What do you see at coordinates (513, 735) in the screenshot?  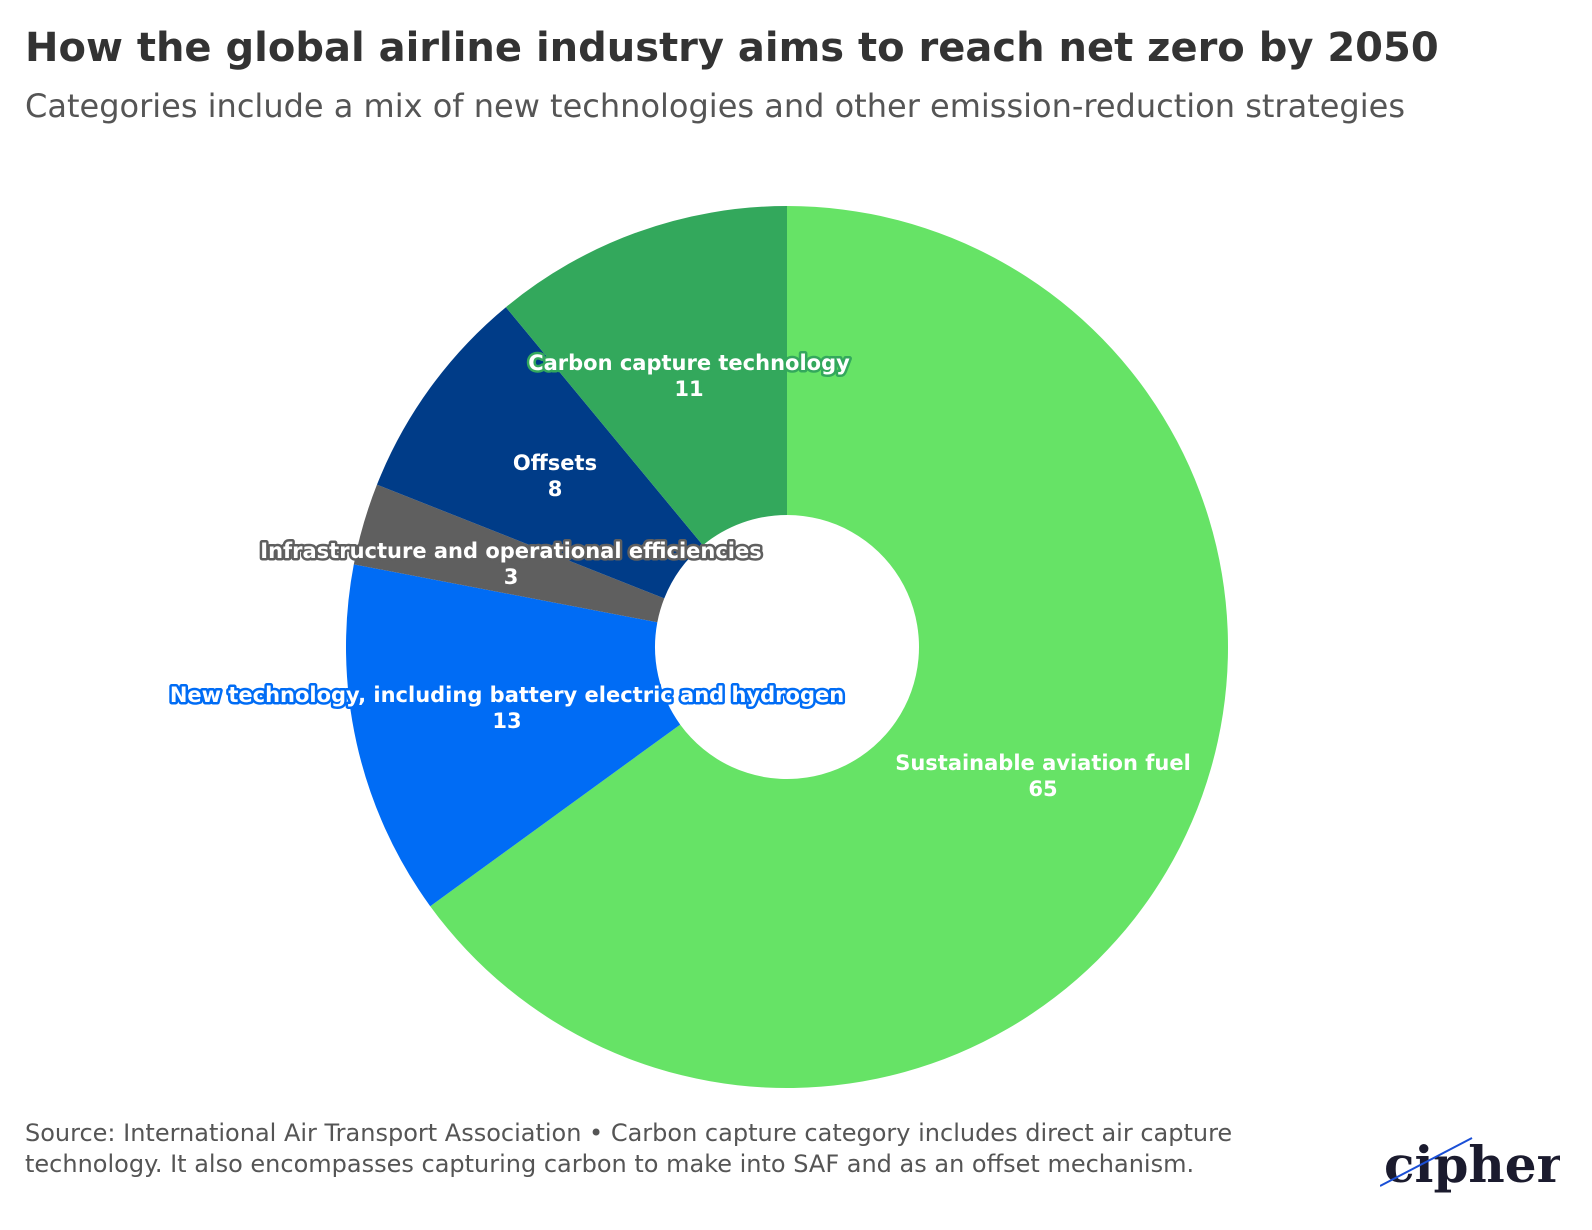 I see `slice-new-technology-including-battery-electric-and-hydrogen` at bounding box center [513, 735].